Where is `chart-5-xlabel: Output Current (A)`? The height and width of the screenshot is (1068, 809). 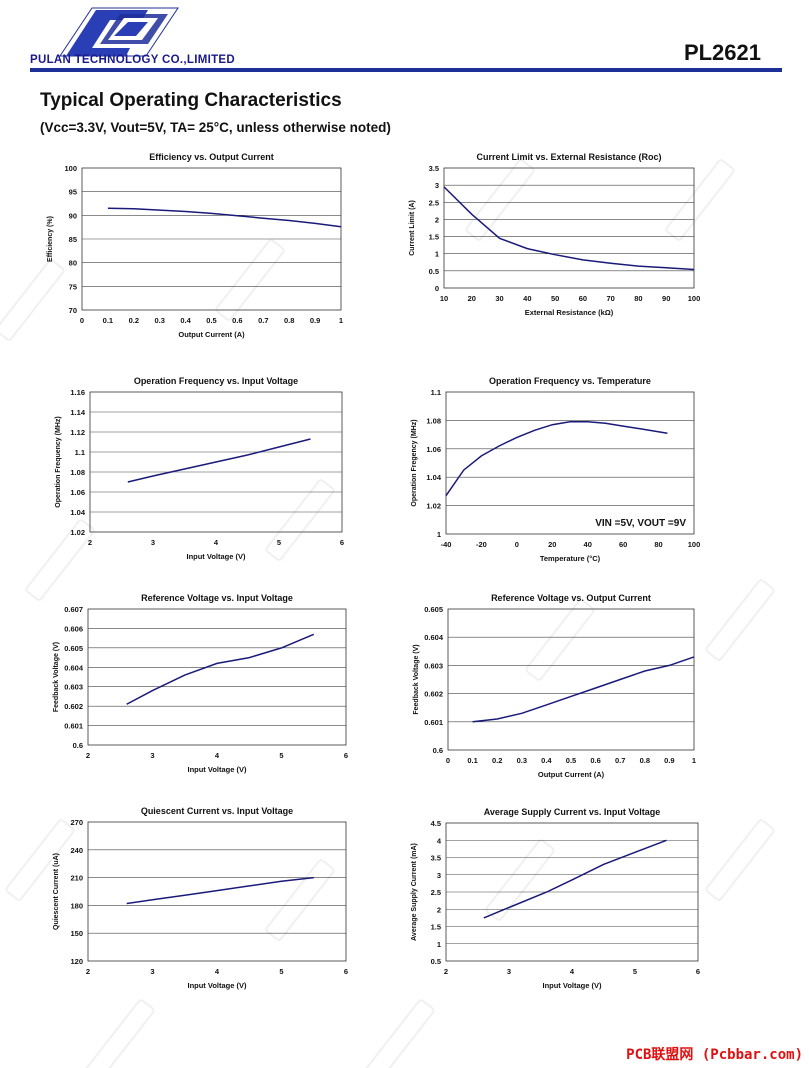
chart-5-xlabel: Output Current (A) is located at coordinates (571, 774).